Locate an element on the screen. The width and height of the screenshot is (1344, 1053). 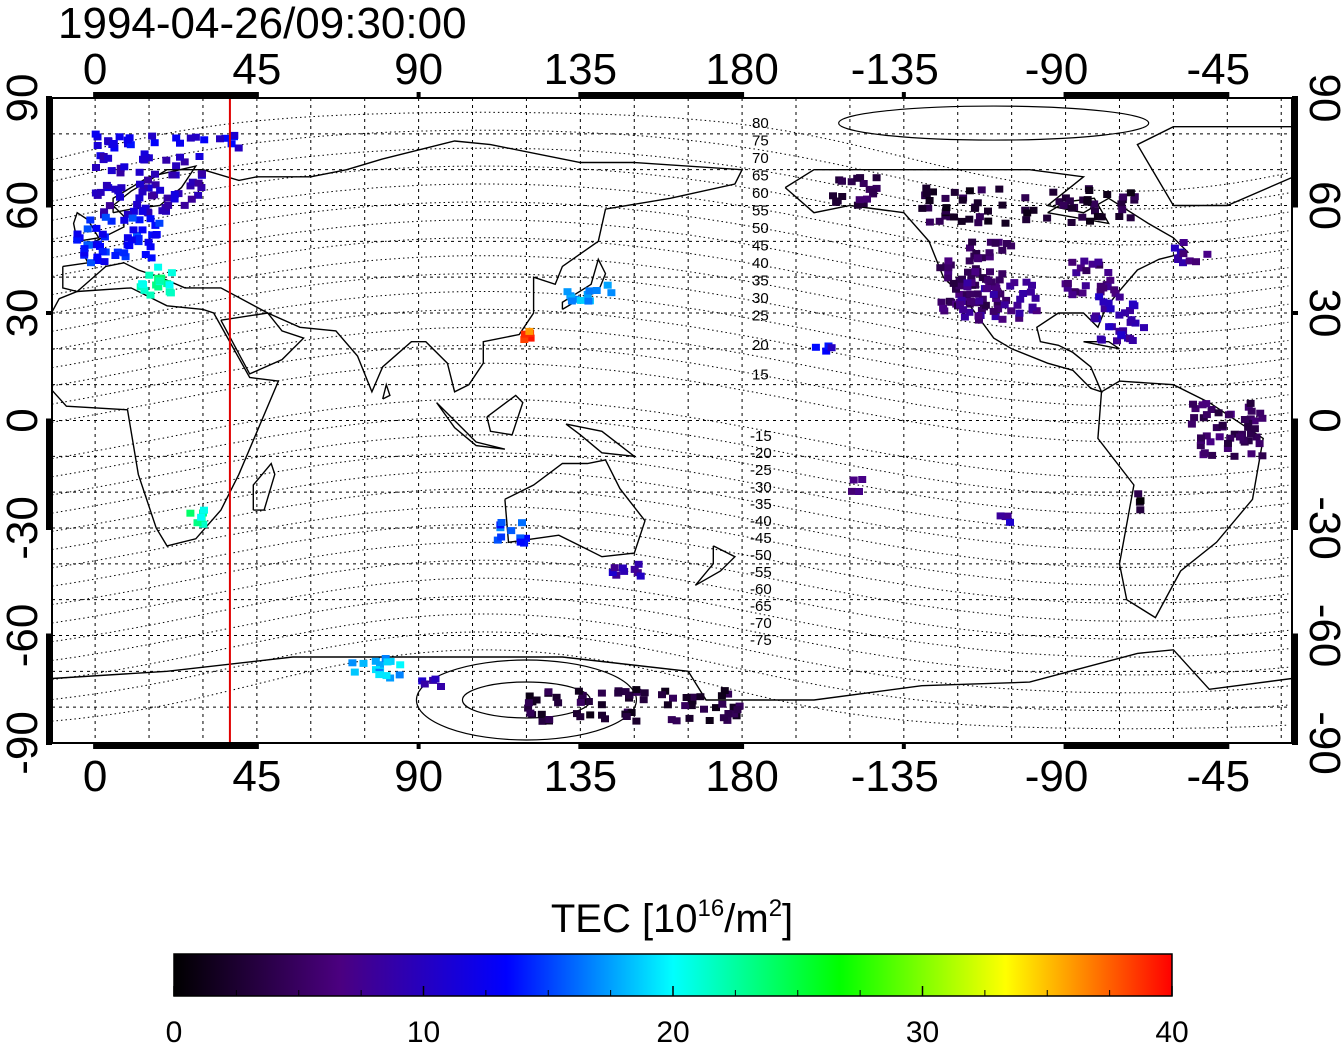
lat-label-right: -90 is located at coordinates (1322, 743).